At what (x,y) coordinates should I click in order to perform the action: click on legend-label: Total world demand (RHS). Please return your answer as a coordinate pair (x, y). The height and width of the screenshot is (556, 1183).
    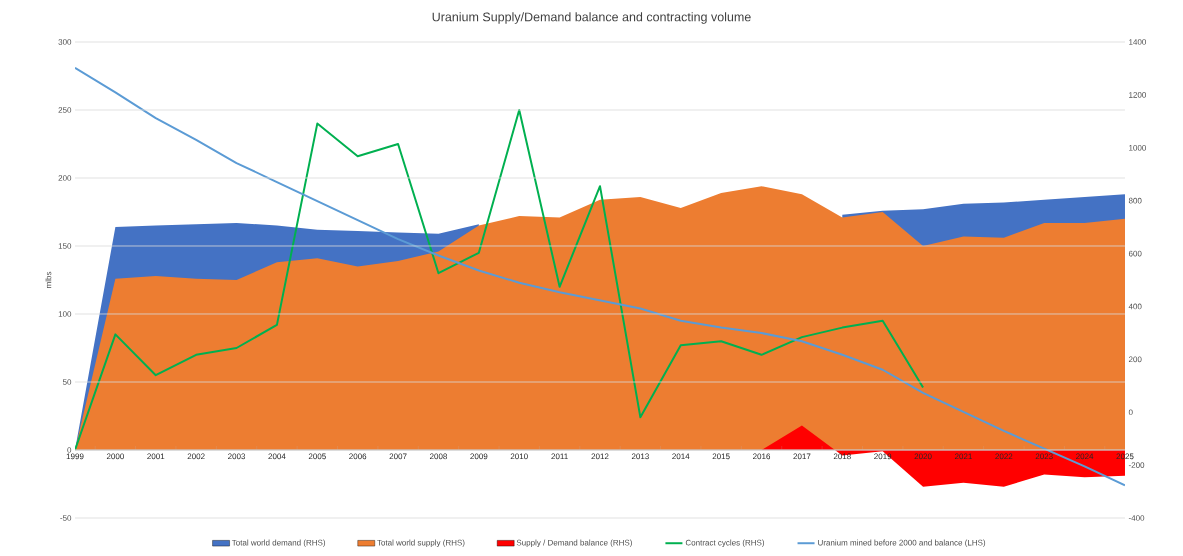
    Looking at the image, I should click on (278, 543).